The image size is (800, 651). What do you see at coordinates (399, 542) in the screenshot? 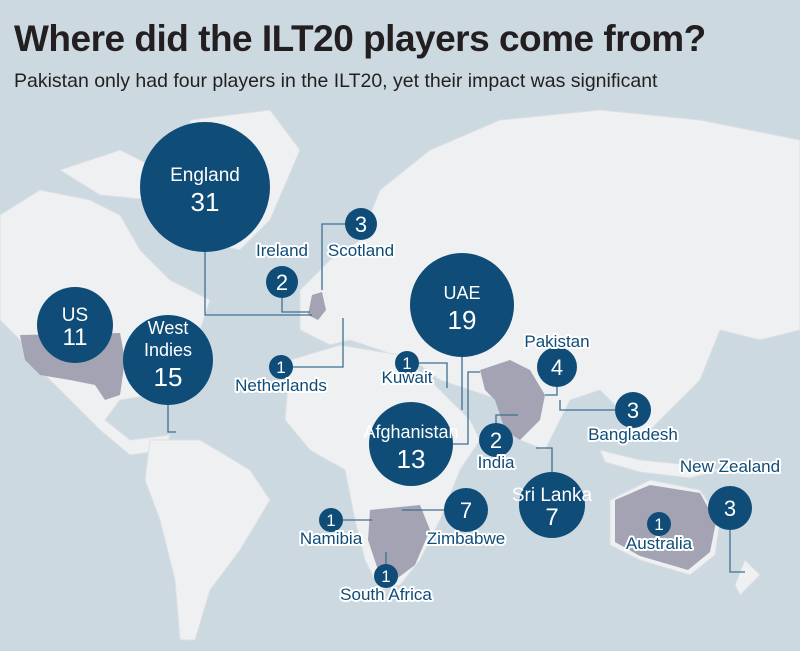
I see `southern-africa-shape` at bounding box center [399, 542].